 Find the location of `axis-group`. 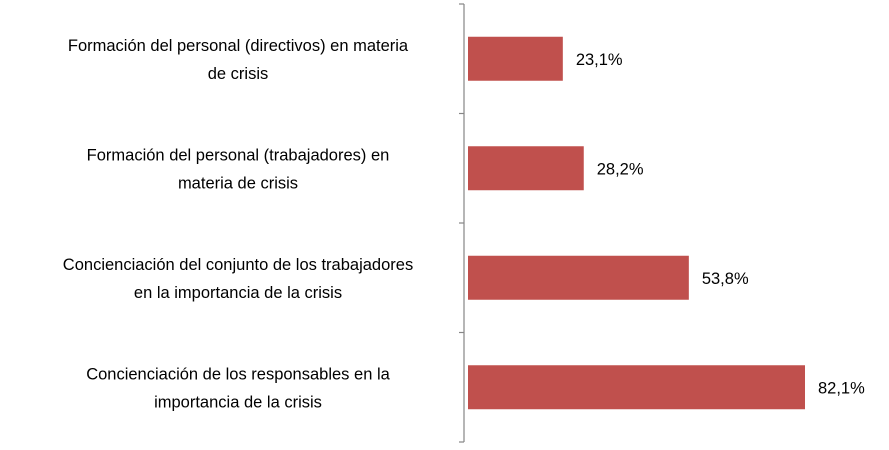

axis-group is located at coordinates (462, 223).